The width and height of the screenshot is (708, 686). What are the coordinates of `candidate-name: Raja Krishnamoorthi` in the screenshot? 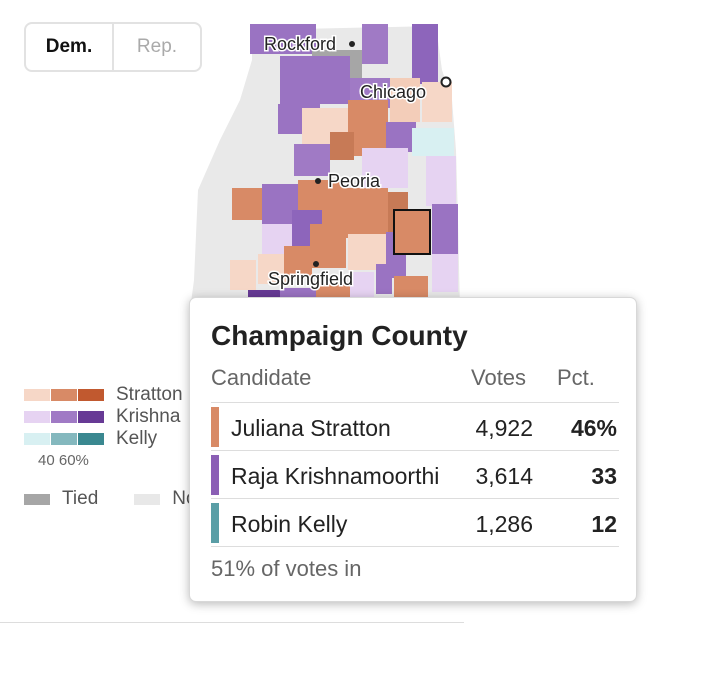 It's located at (335, 476).